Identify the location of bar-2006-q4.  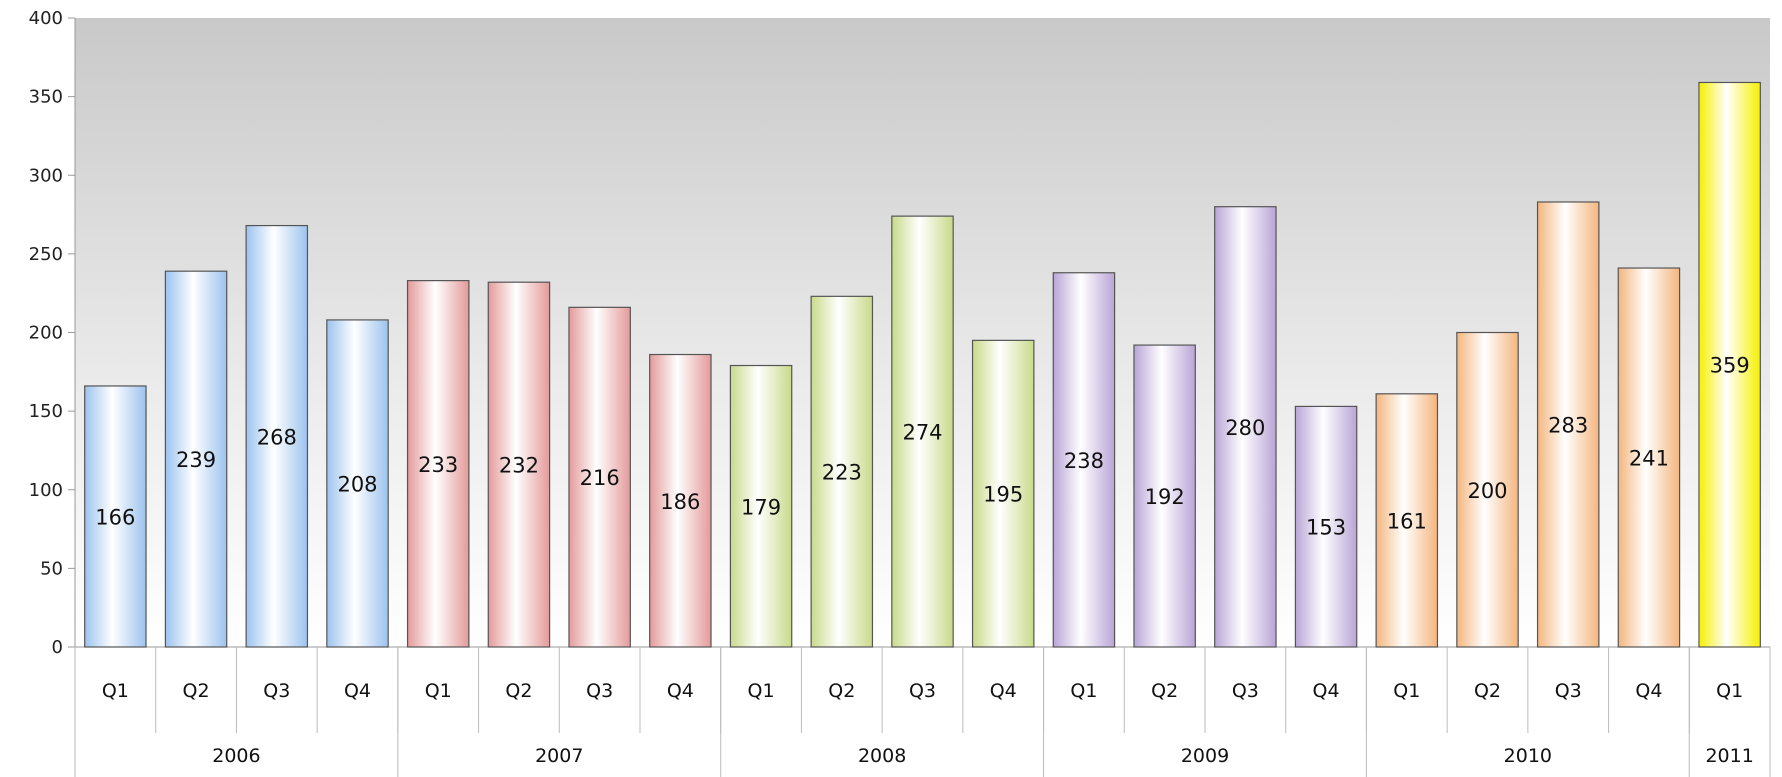
(357, 483).